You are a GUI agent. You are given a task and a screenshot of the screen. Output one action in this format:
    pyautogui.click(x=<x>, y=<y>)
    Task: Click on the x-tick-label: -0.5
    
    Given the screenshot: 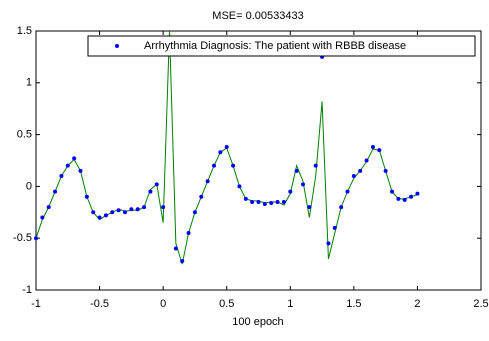 What is the action you would take?
    pyautogui.click(x=99, y=304)
    